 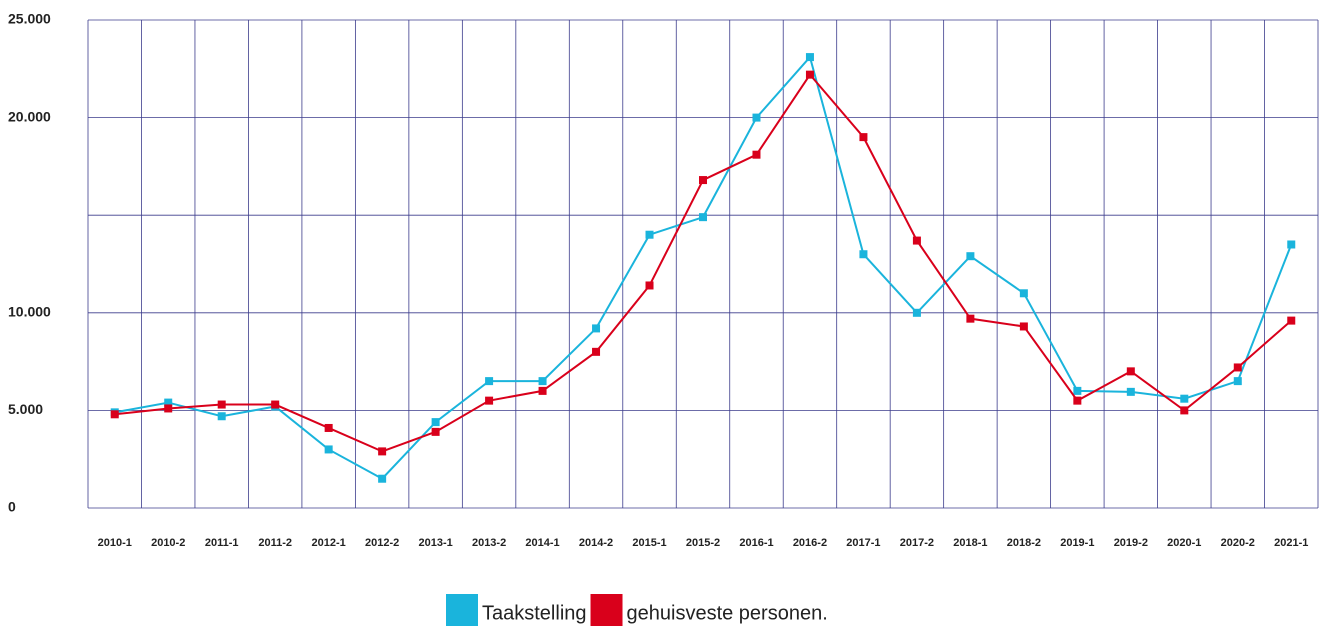 What do you see at coordinates (542, 543) in the screenshot?
I see `x-tick-label: 2014-1` at bounding box center [542, 543].